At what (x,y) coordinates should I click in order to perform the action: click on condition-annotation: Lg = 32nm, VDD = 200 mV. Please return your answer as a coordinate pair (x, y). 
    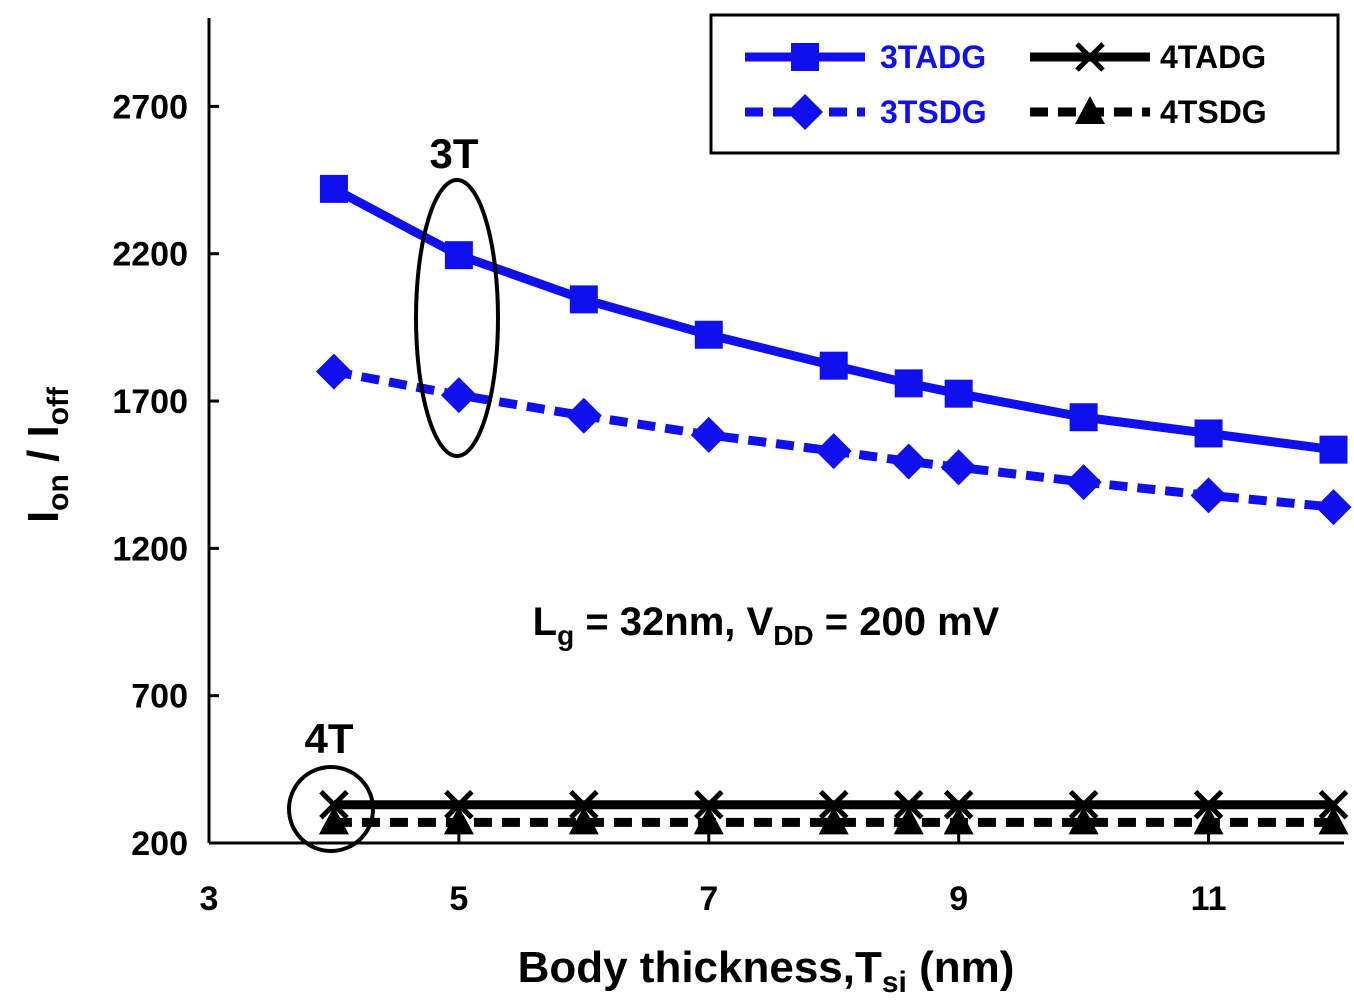
    Looking at the image, I should click on (766, 625).